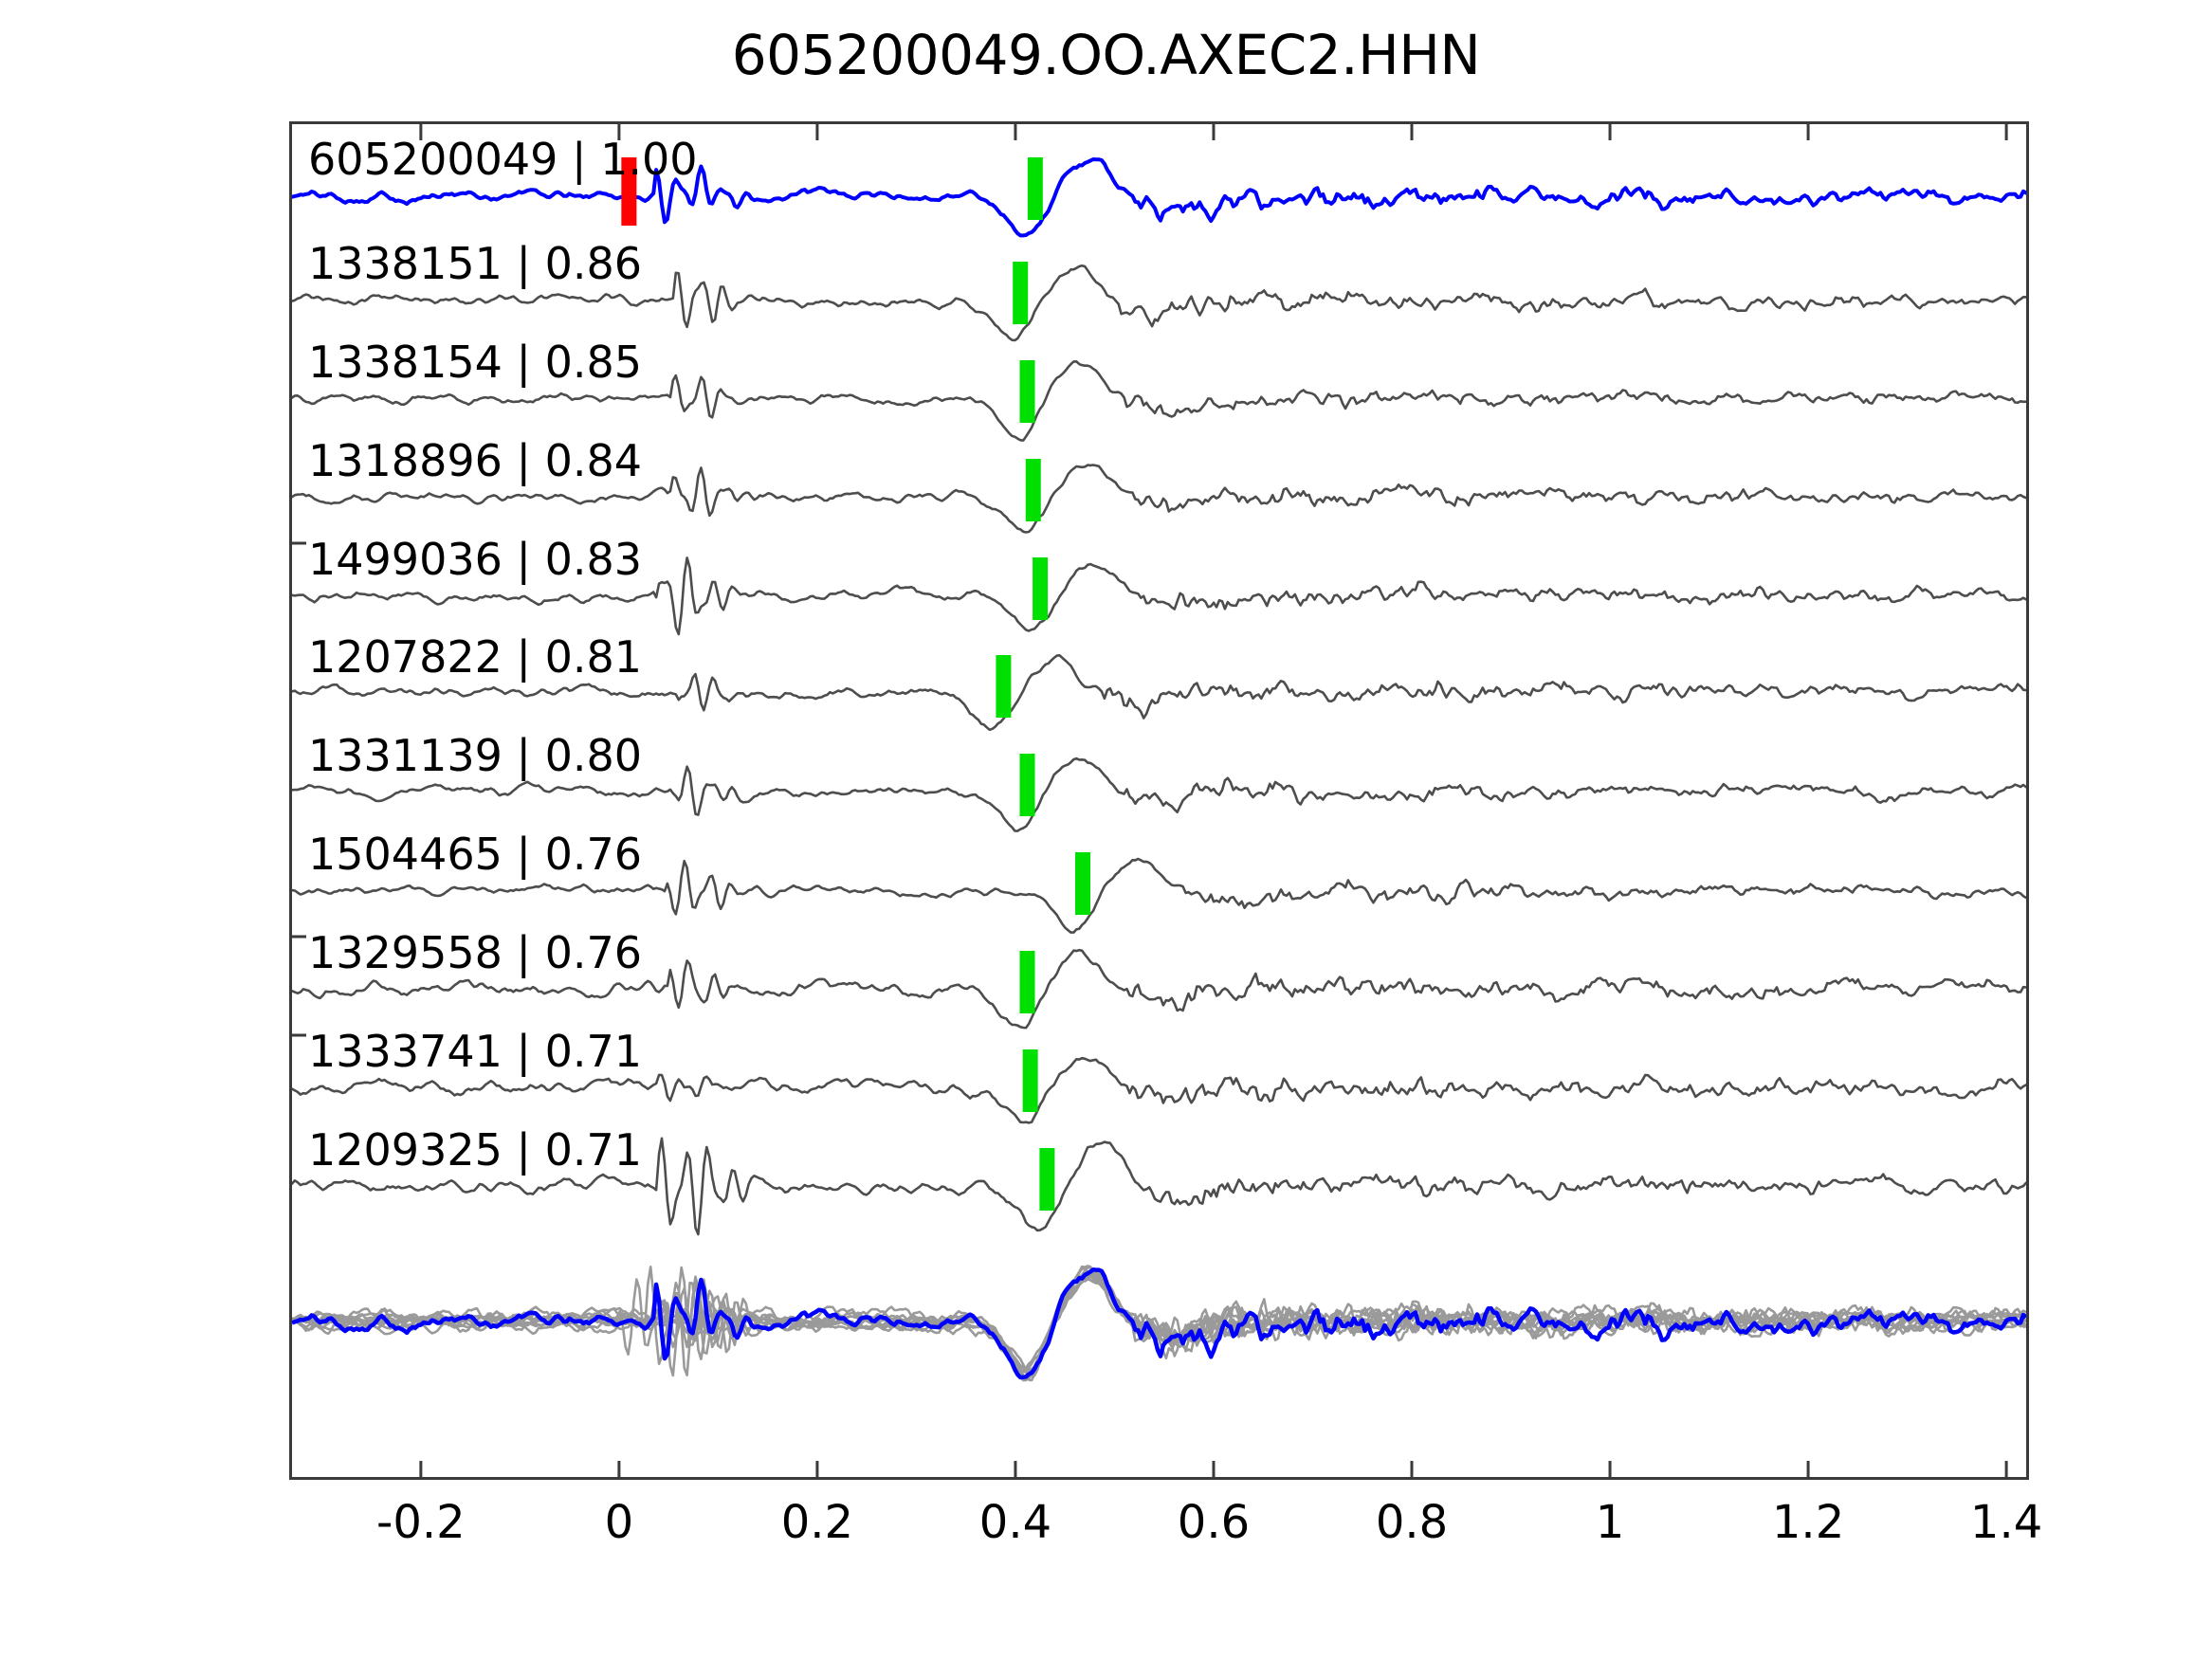  I want to click on trace-label-1338154: 1338154 | 0.85, so click(475, 362).